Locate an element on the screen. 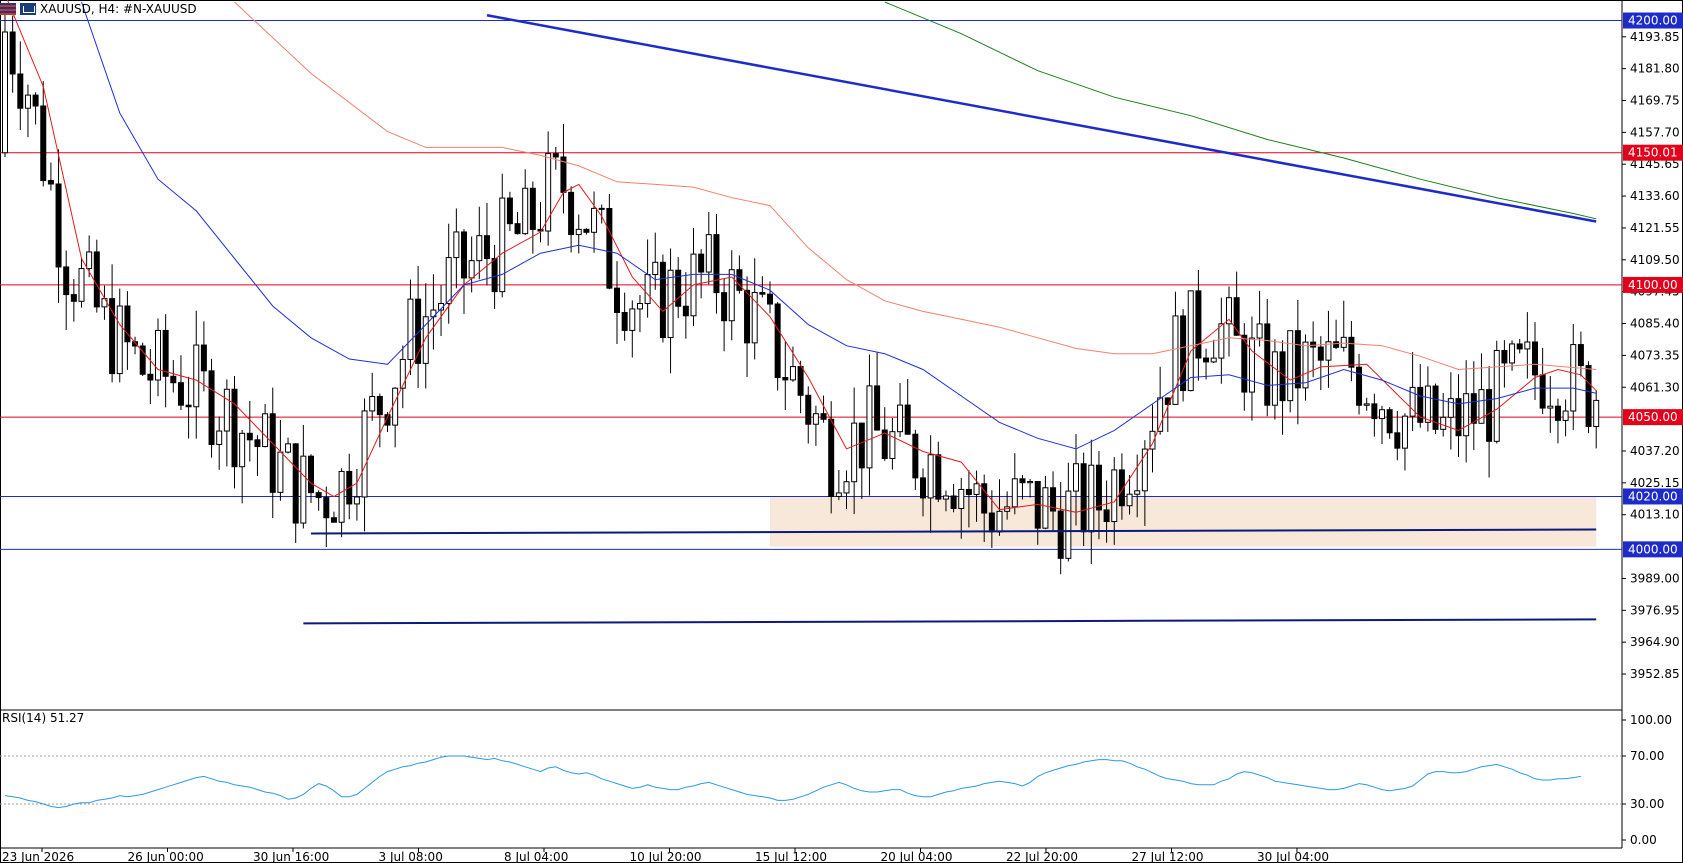 This screenshot has width=1683, height=863. rsi-line is located at coordinates (792, 782).